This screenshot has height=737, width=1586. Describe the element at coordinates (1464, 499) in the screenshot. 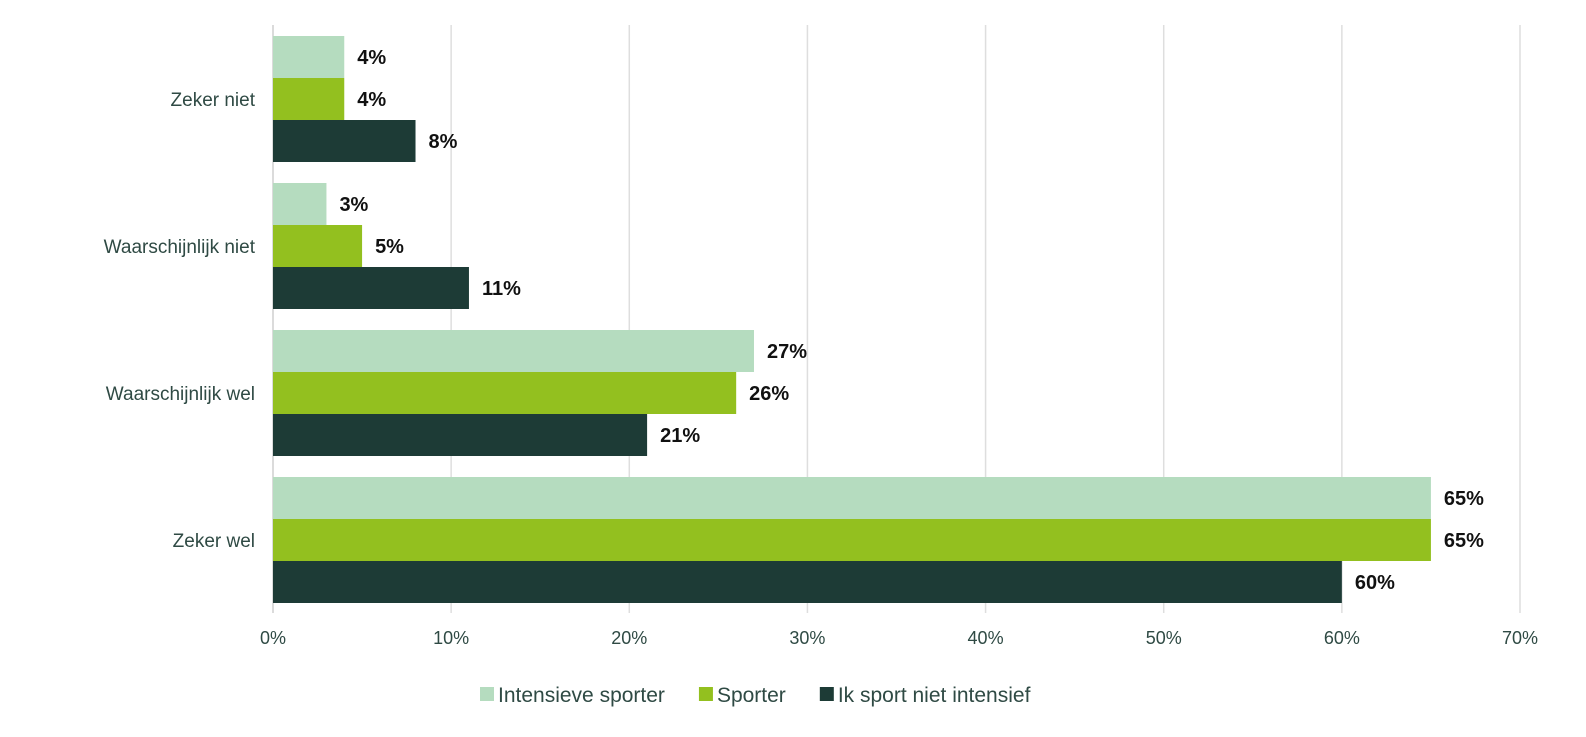

I see `data-label-3-0: 65%` at that location.